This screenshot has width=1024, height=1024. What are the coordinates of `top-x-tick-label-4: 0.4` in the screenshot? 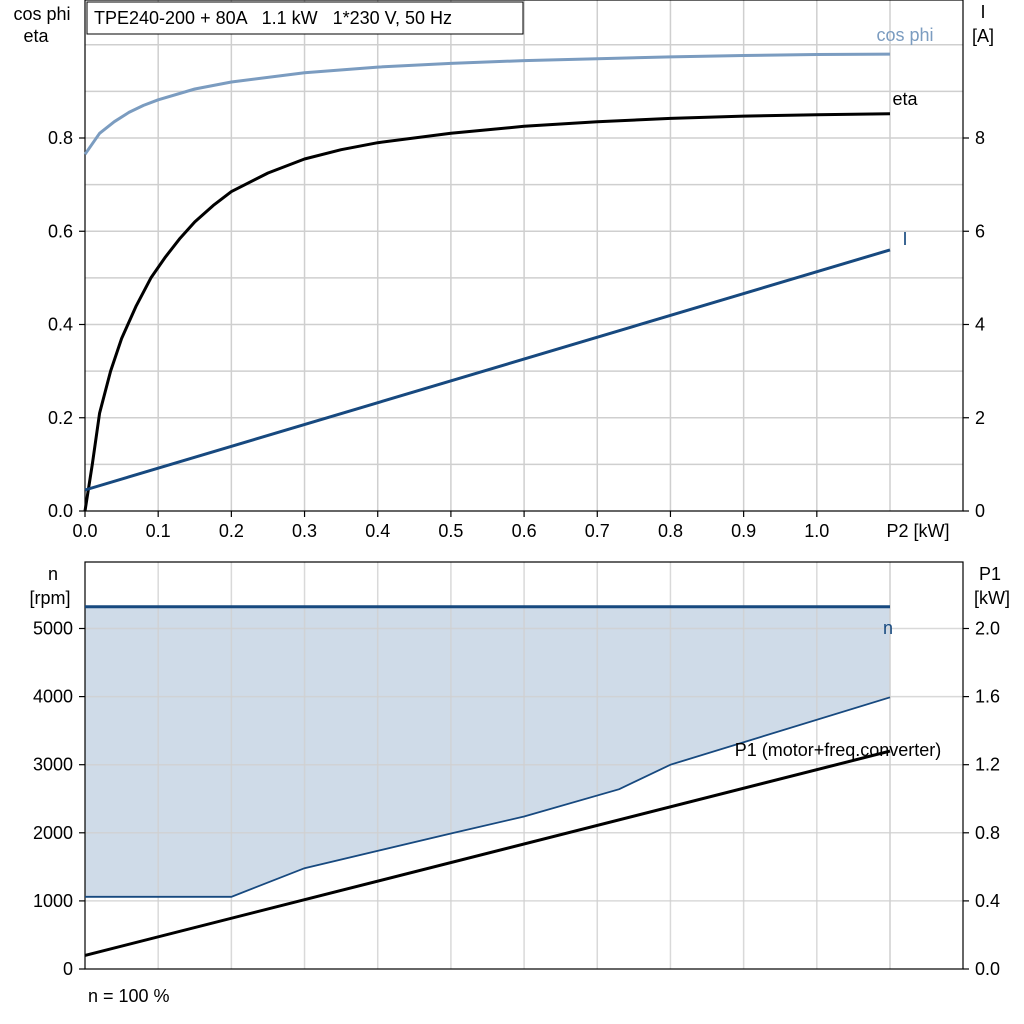 It's located at (377, 531).